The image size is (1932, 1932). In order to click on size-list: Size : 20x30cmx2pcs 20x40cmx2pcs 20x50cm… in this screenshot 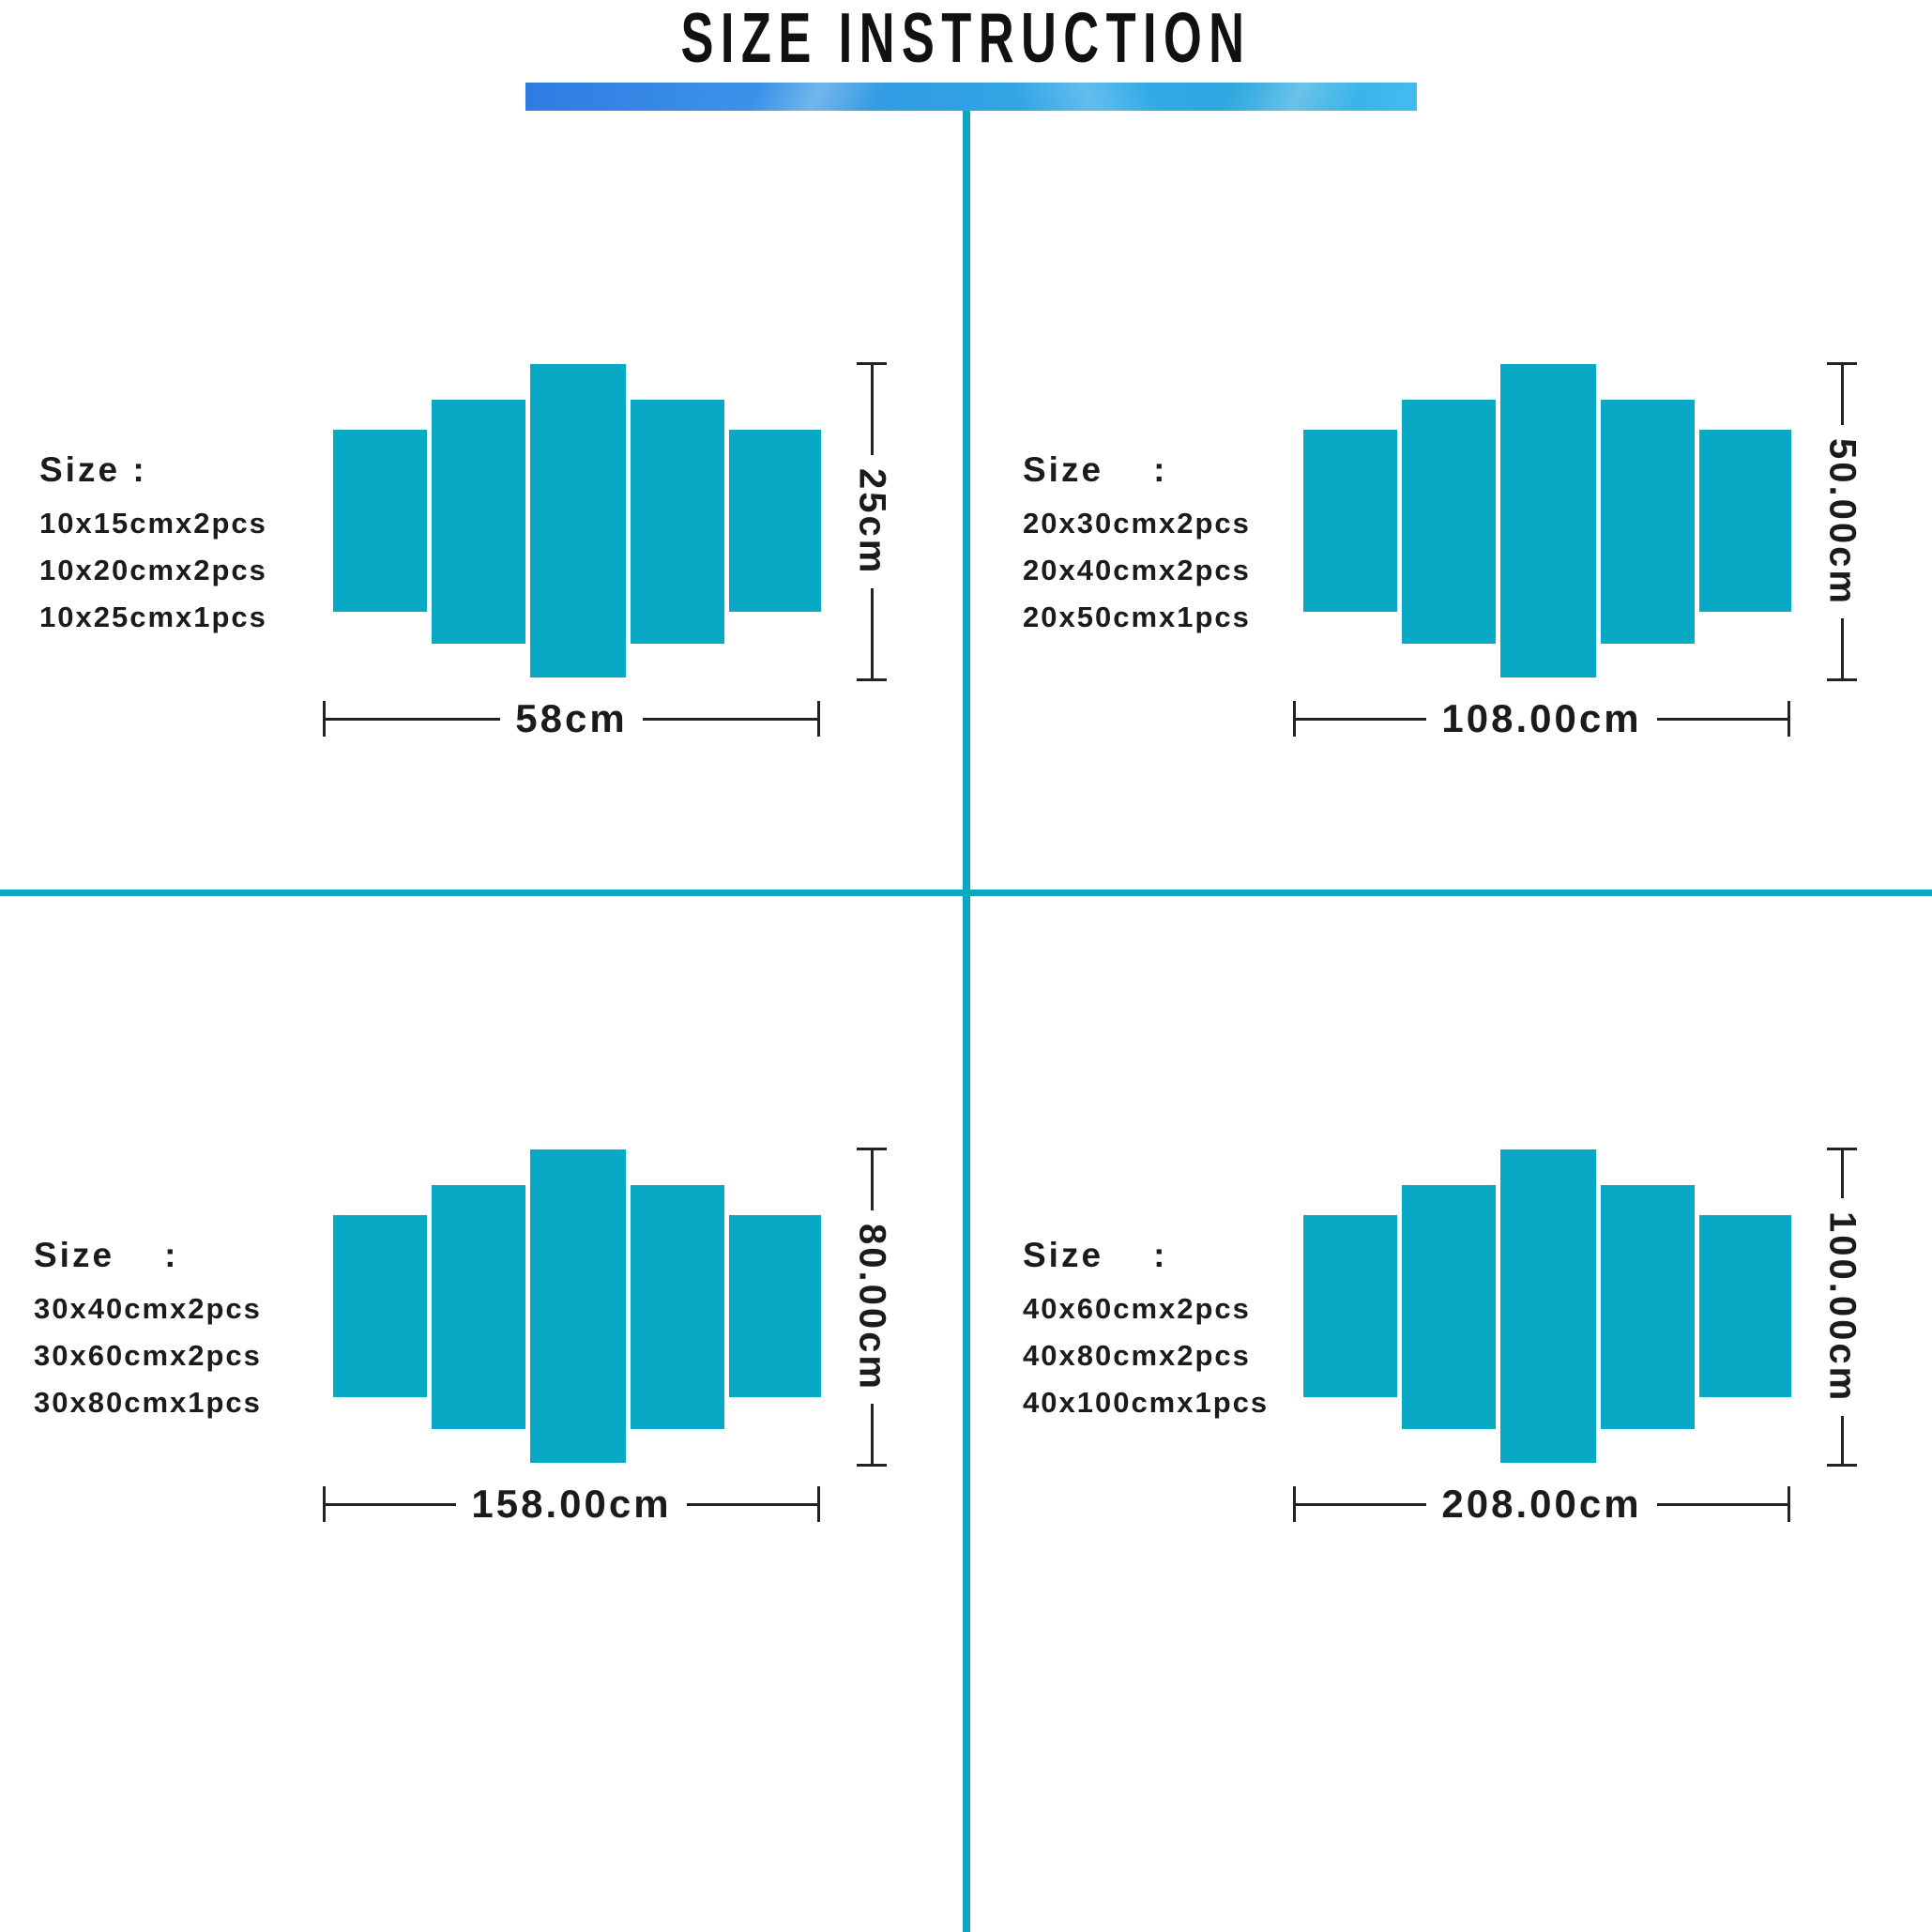, I will do `click(1137, 548)`.